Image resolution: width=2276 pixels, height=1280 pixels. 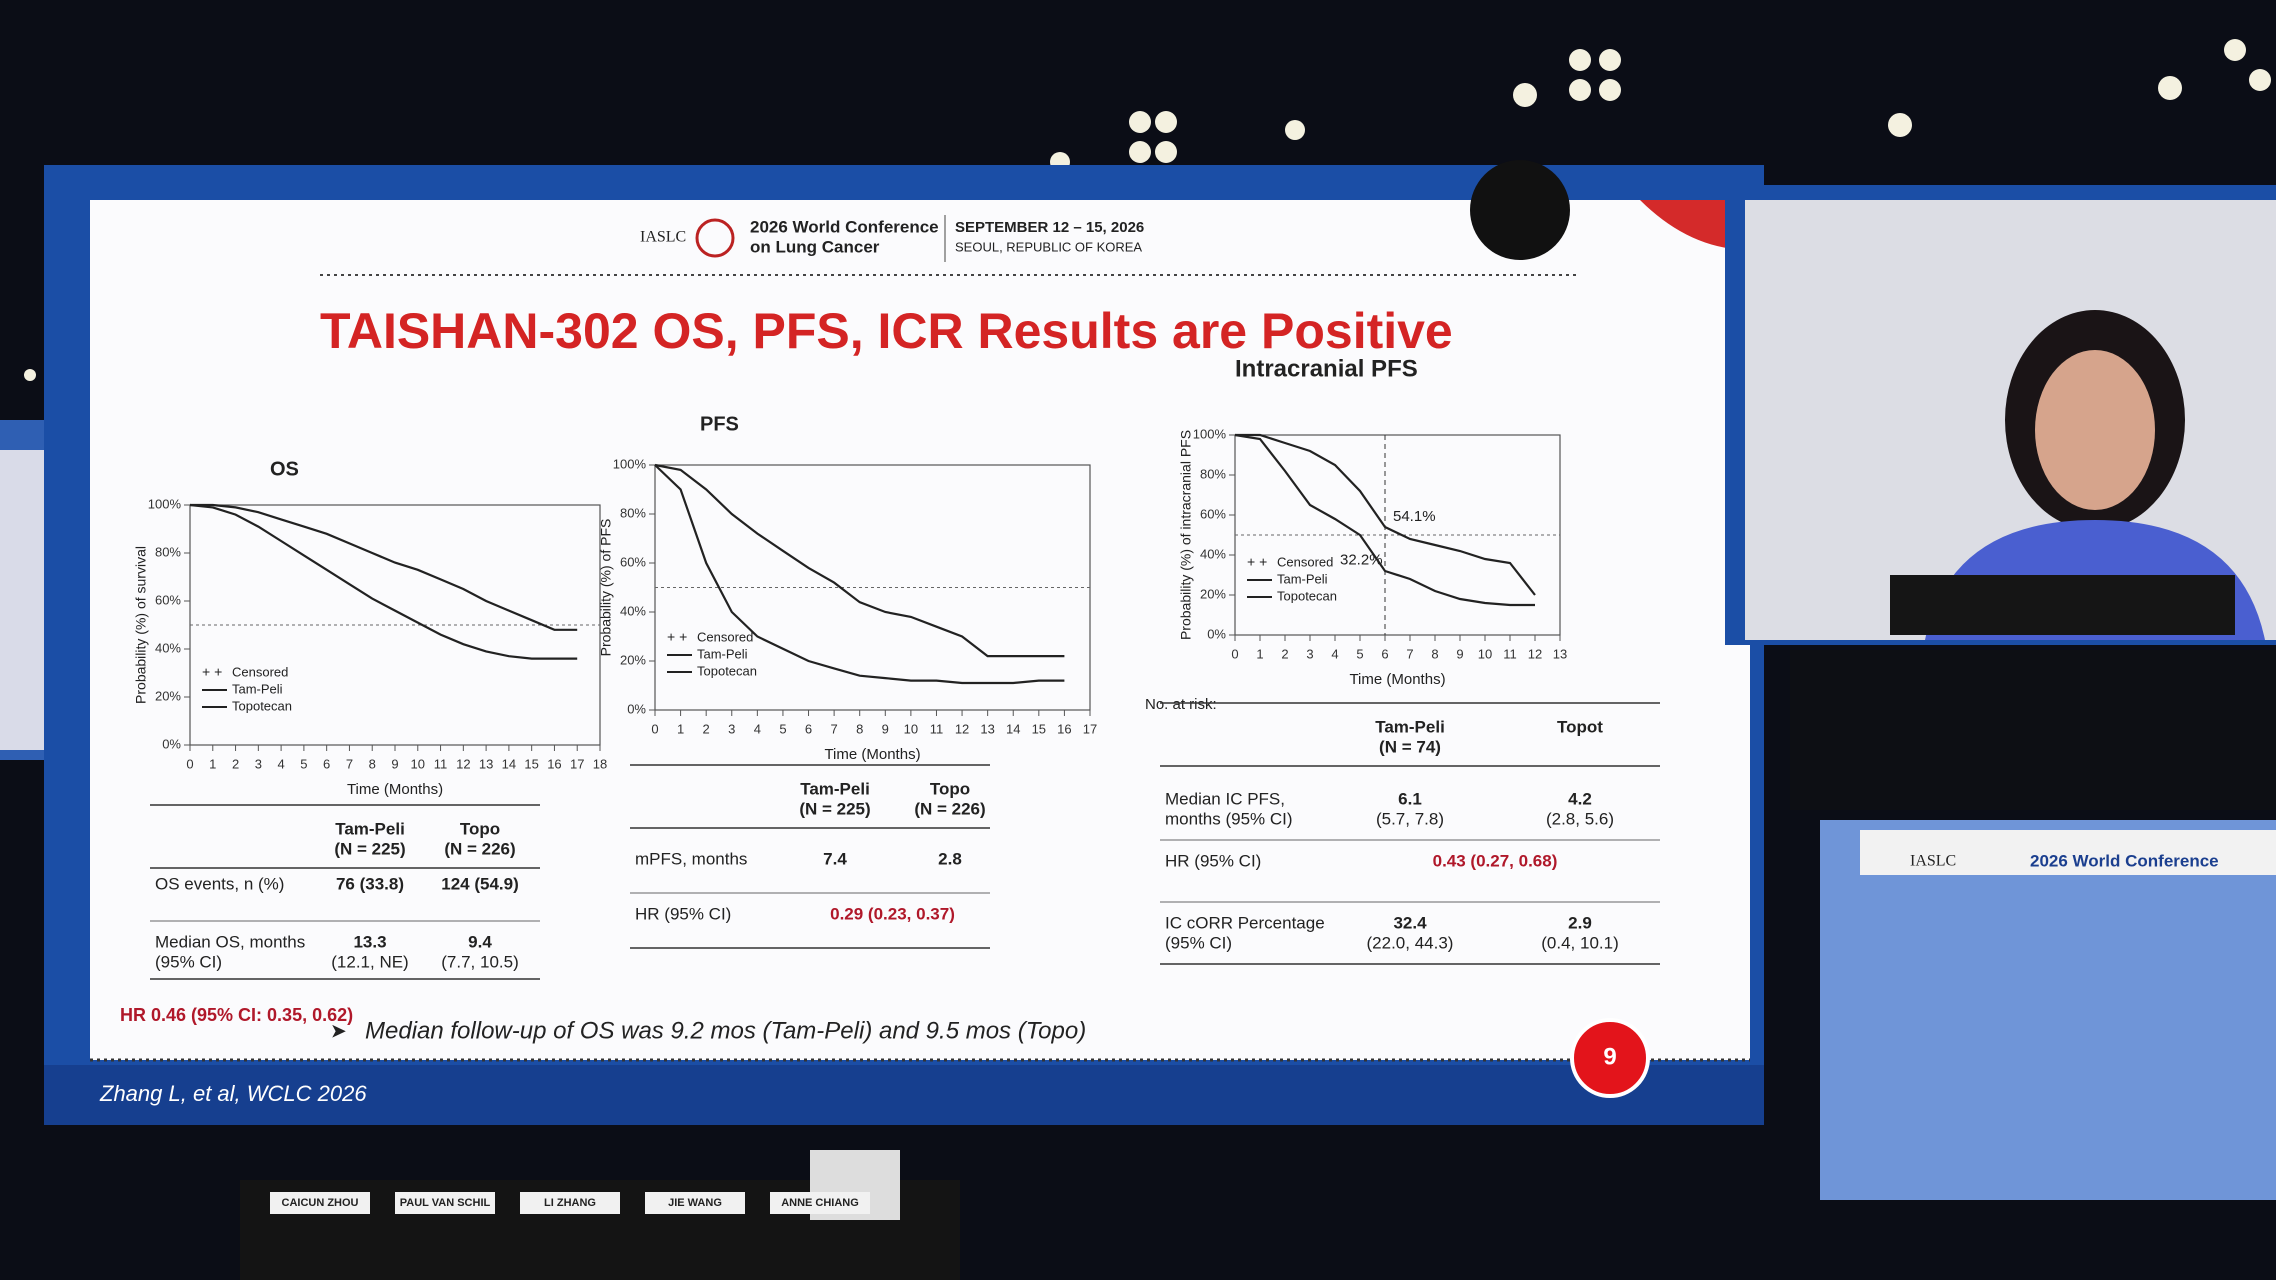 I want to click on table-cell: 124 (54.9), so click(x=480, y=883).